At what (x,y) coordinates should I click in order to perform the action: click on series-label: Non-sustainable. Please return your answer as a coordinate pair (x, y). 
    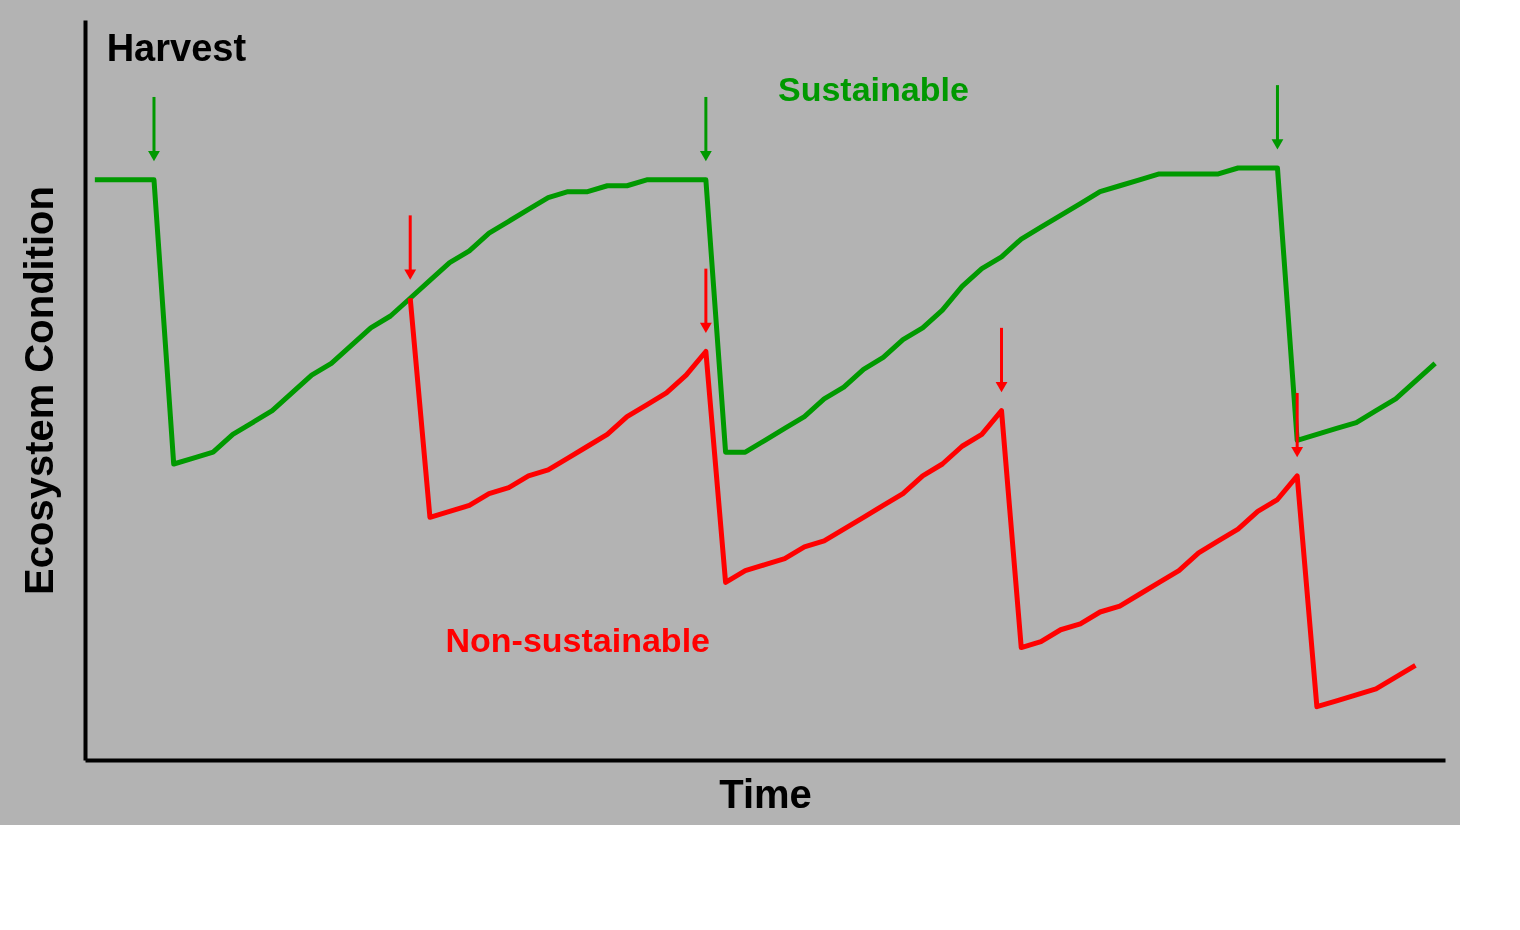
    Looking at the image, I should click on (577, 639).